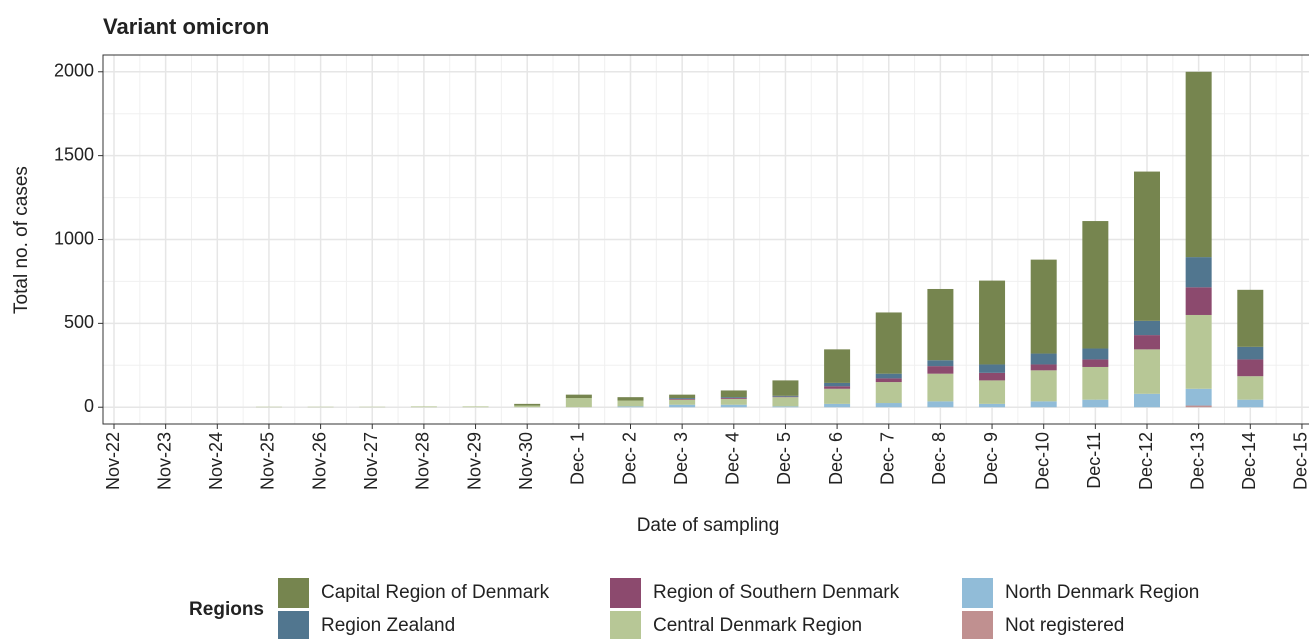  I want to click on x-tick-label: Nov-27, so click(371, 461).